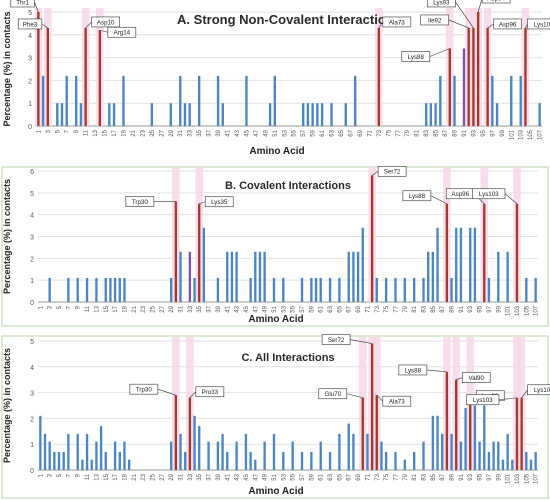  What do you see at coordinates (314, 132) in the screenshot?
I see `x-tick-label: 59` at bounding box center [314, 132].